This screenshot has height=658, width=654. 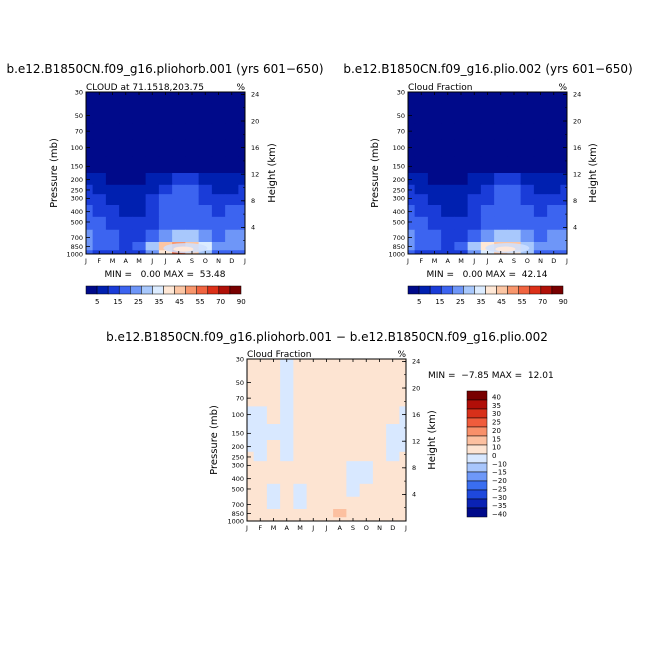 I want to click on colorbar-label: 25, so click(x=496, y=423).